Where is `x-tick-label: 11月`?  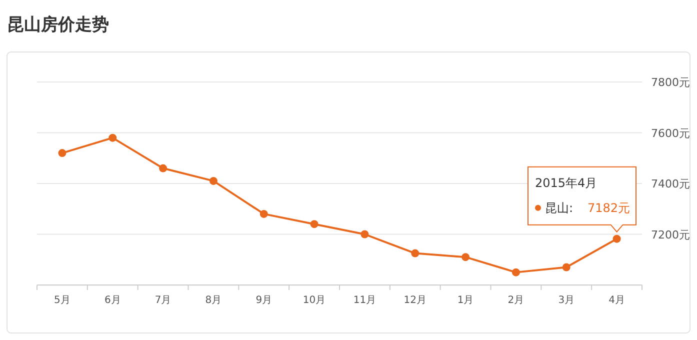
x-tick-label: 11月 is located at coordinates (364, 300).